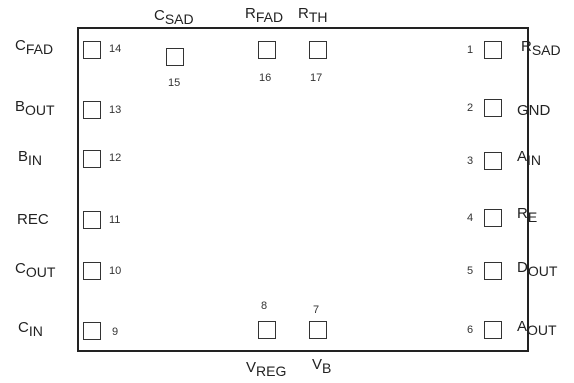 The width and height of the screenshot is (574, 383). Describe the element at coordinates (542, 330) in the screenshot. I see `pin-label-aout-sub: OUT` at that location.